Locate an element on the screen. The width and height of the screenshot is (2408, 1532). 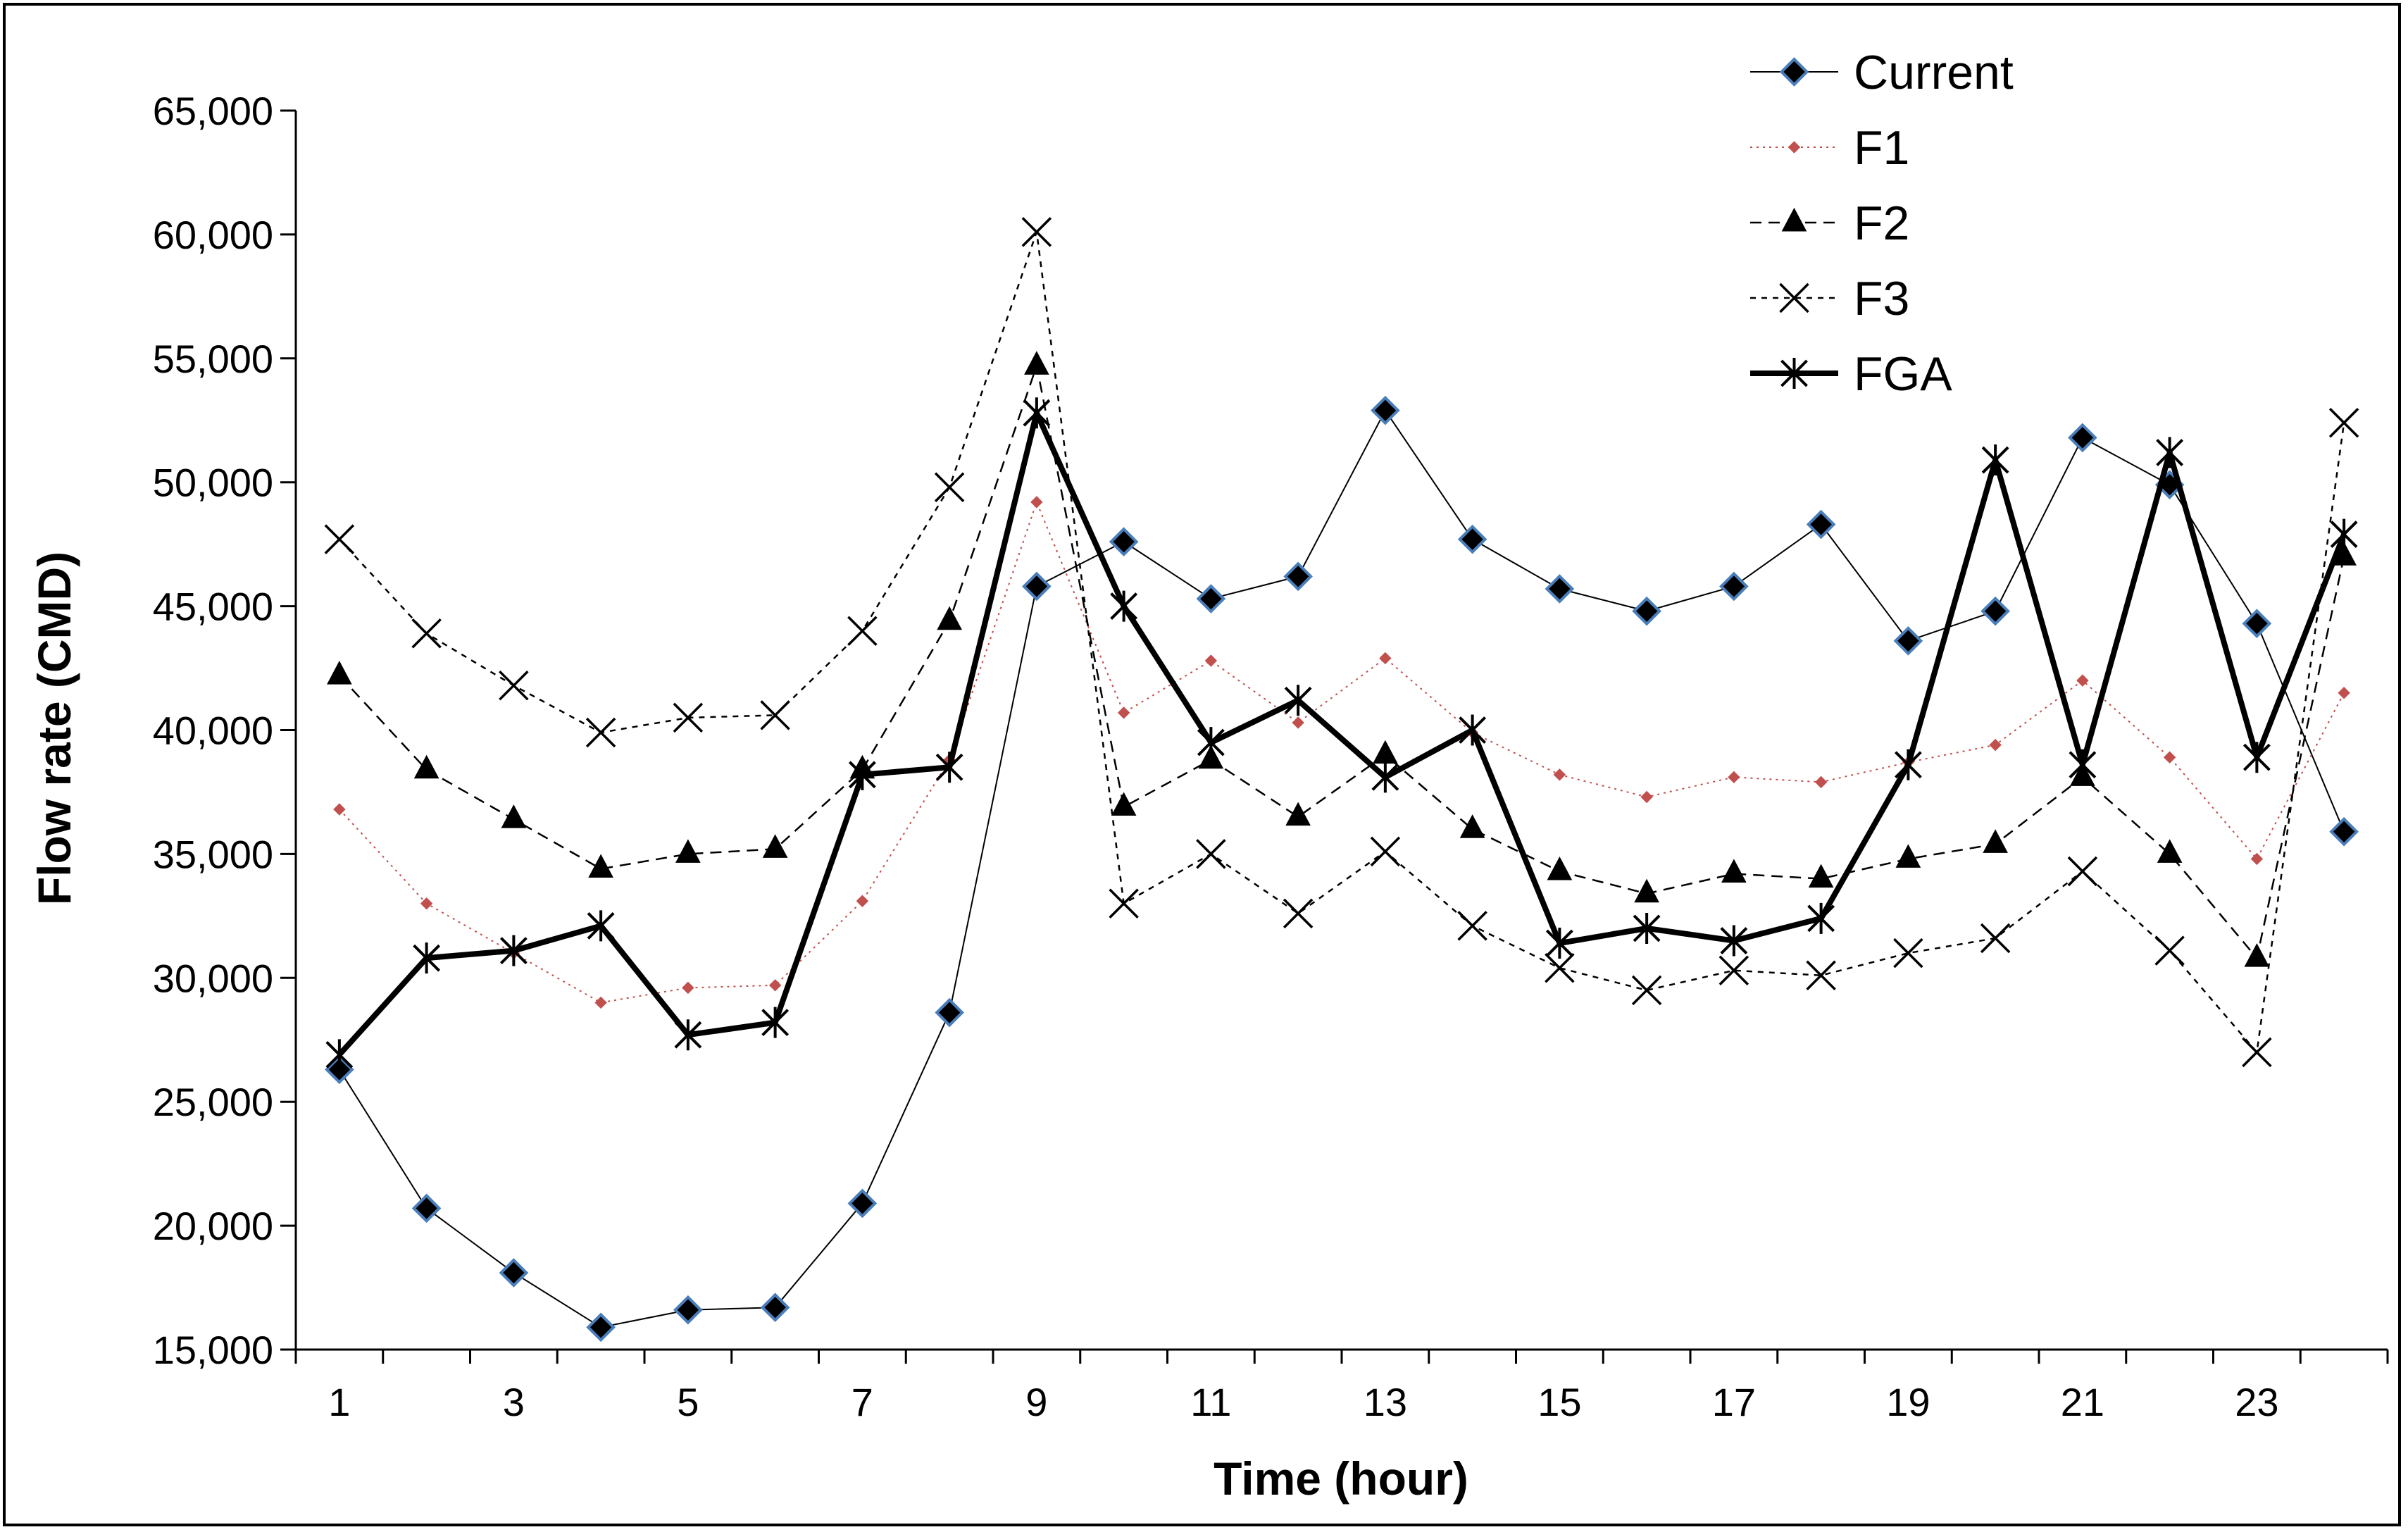
legend-item-fga: FGA is located at coordinates (1851, 374).